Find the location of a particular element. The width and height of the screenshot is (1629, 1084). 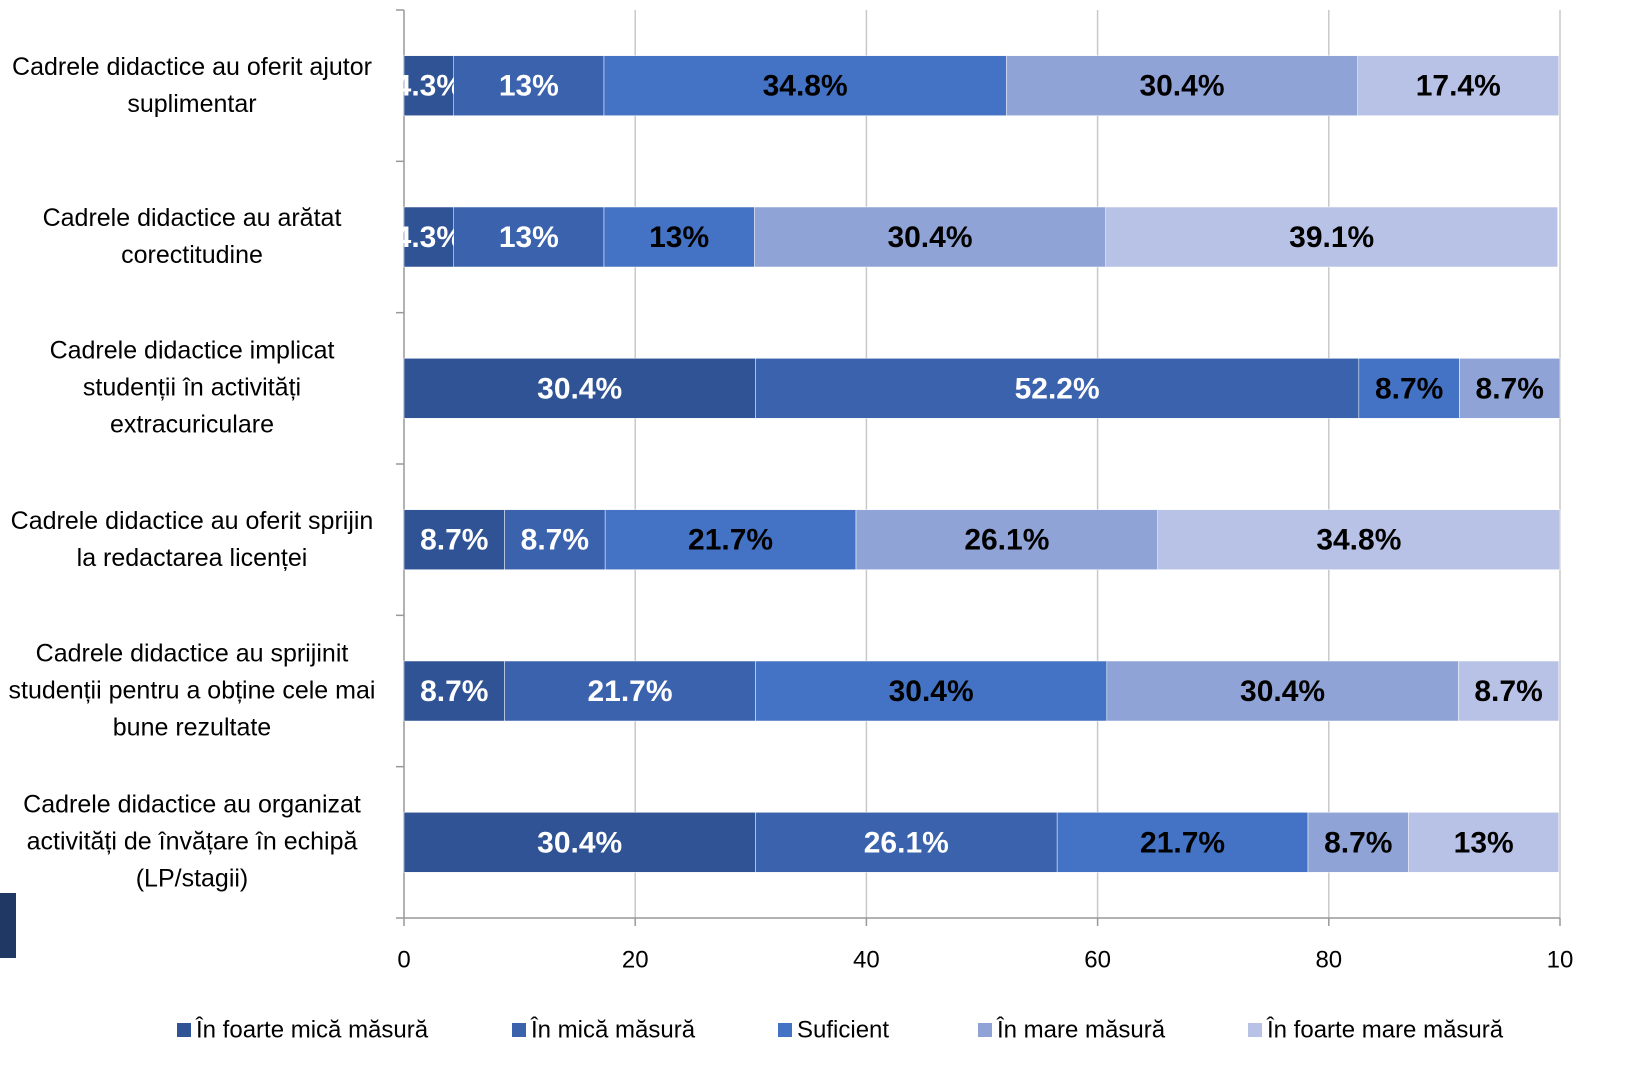

data-label: 39.1% is located at coordinates (1331, 237).